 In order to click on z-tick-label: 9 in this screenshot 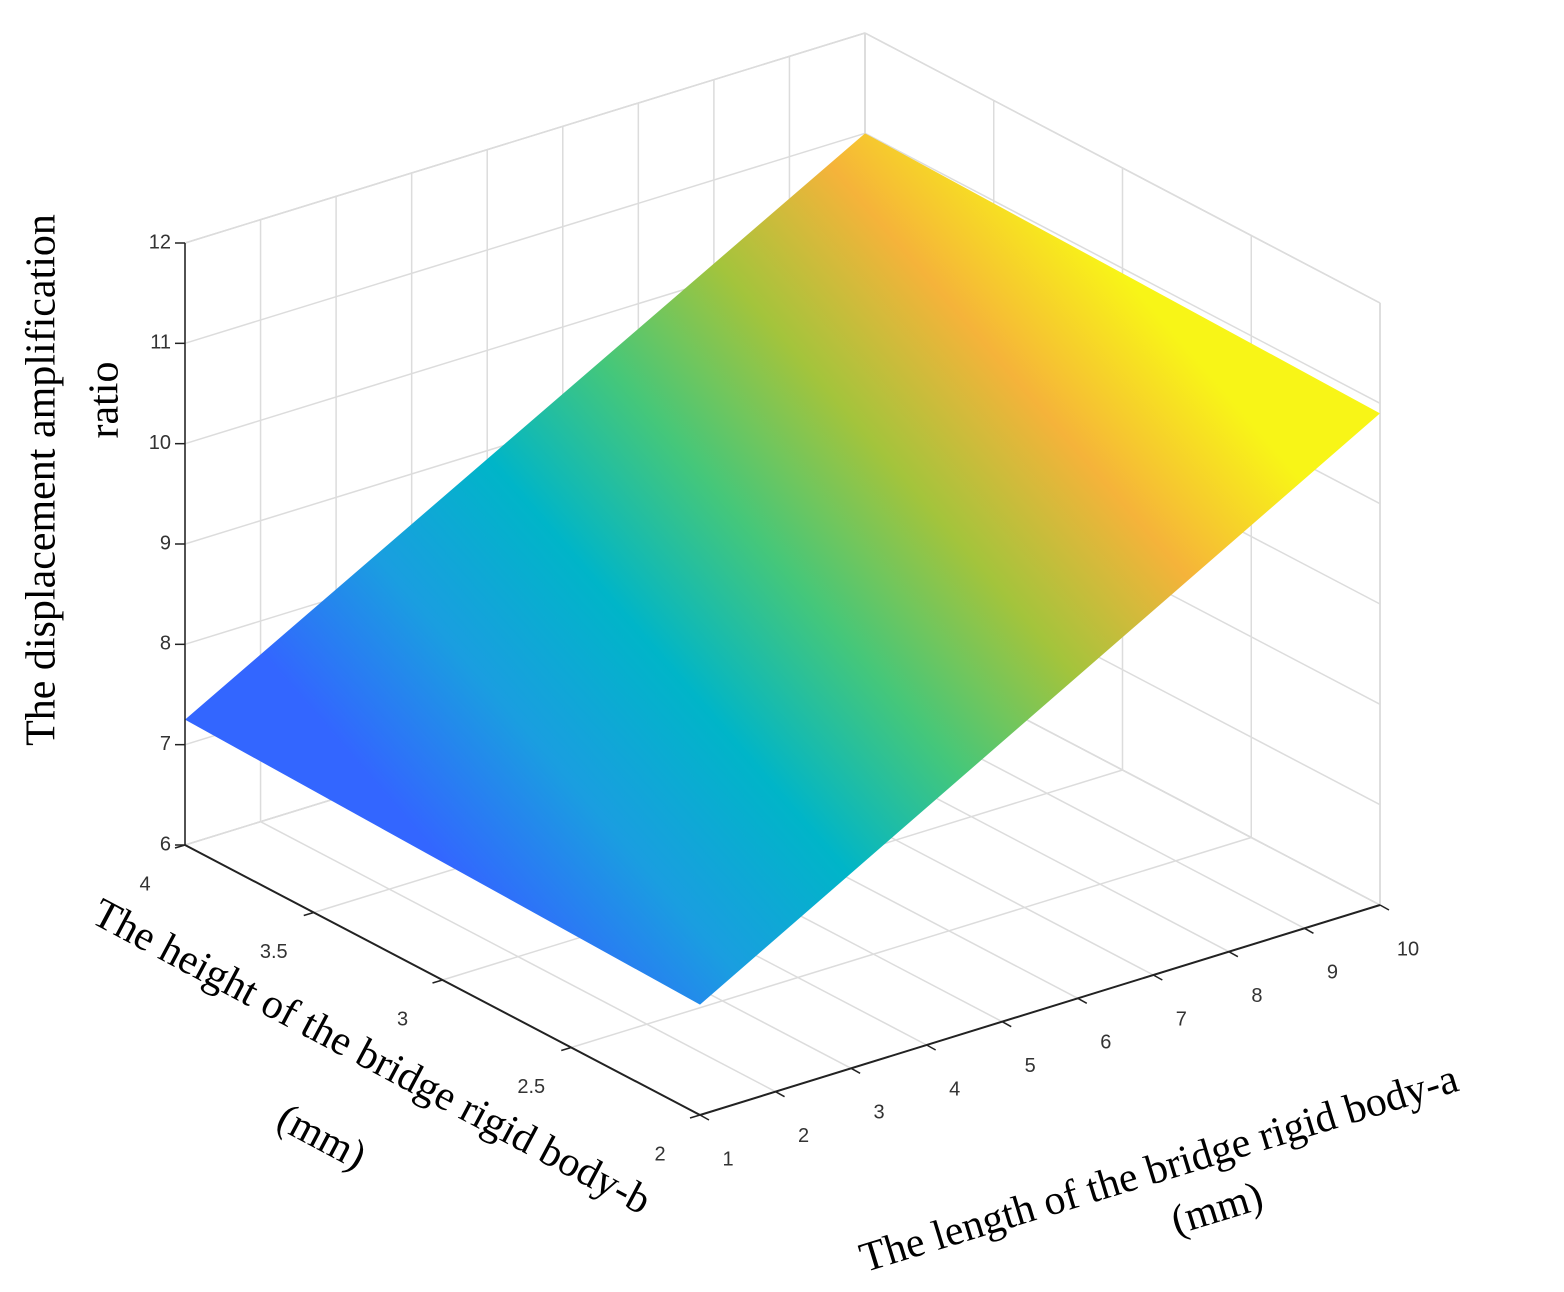, I will do `click(165, 543)`.